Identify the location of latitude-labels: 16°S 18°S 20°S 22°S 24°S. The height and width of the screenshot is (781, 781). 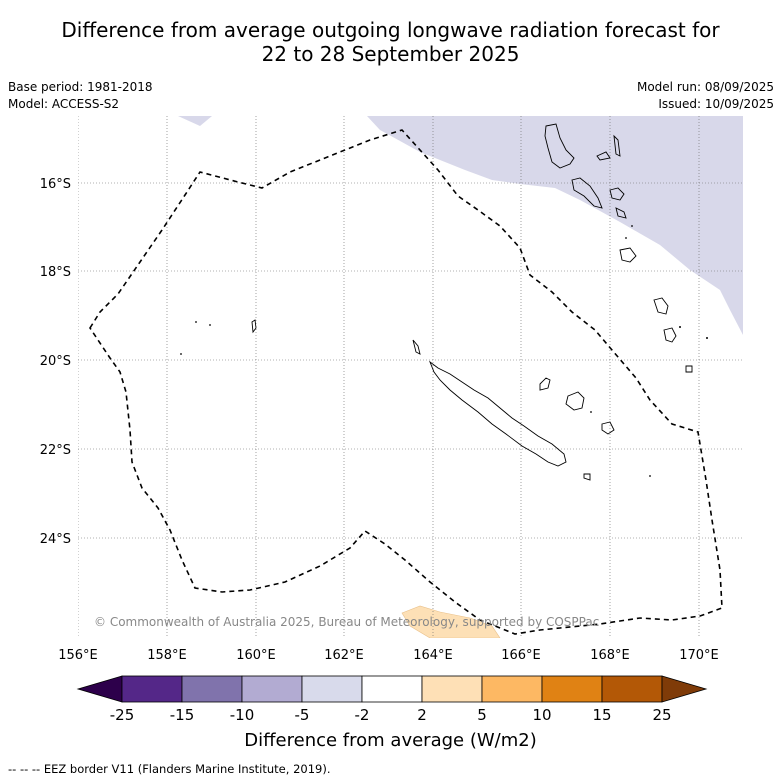
(55, 362).